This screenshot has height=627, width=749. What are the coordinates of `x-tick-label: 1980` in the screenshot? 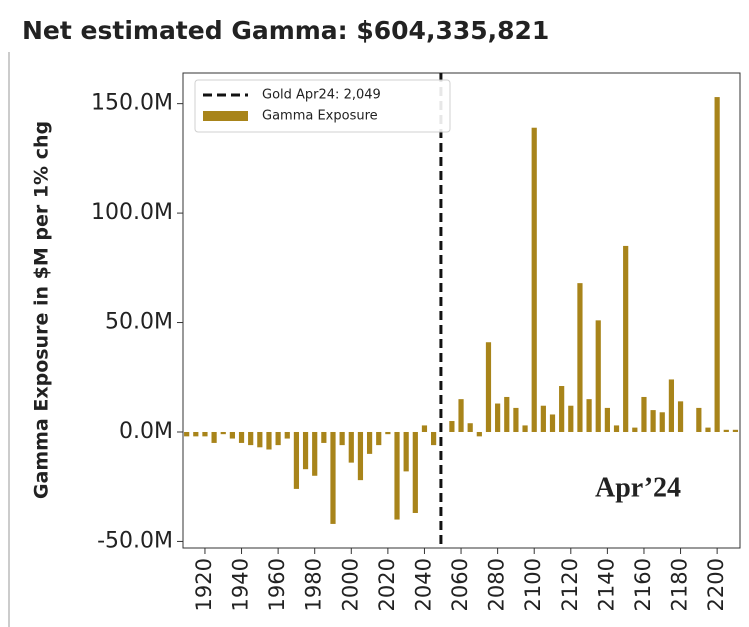 It's located at (314, 584).